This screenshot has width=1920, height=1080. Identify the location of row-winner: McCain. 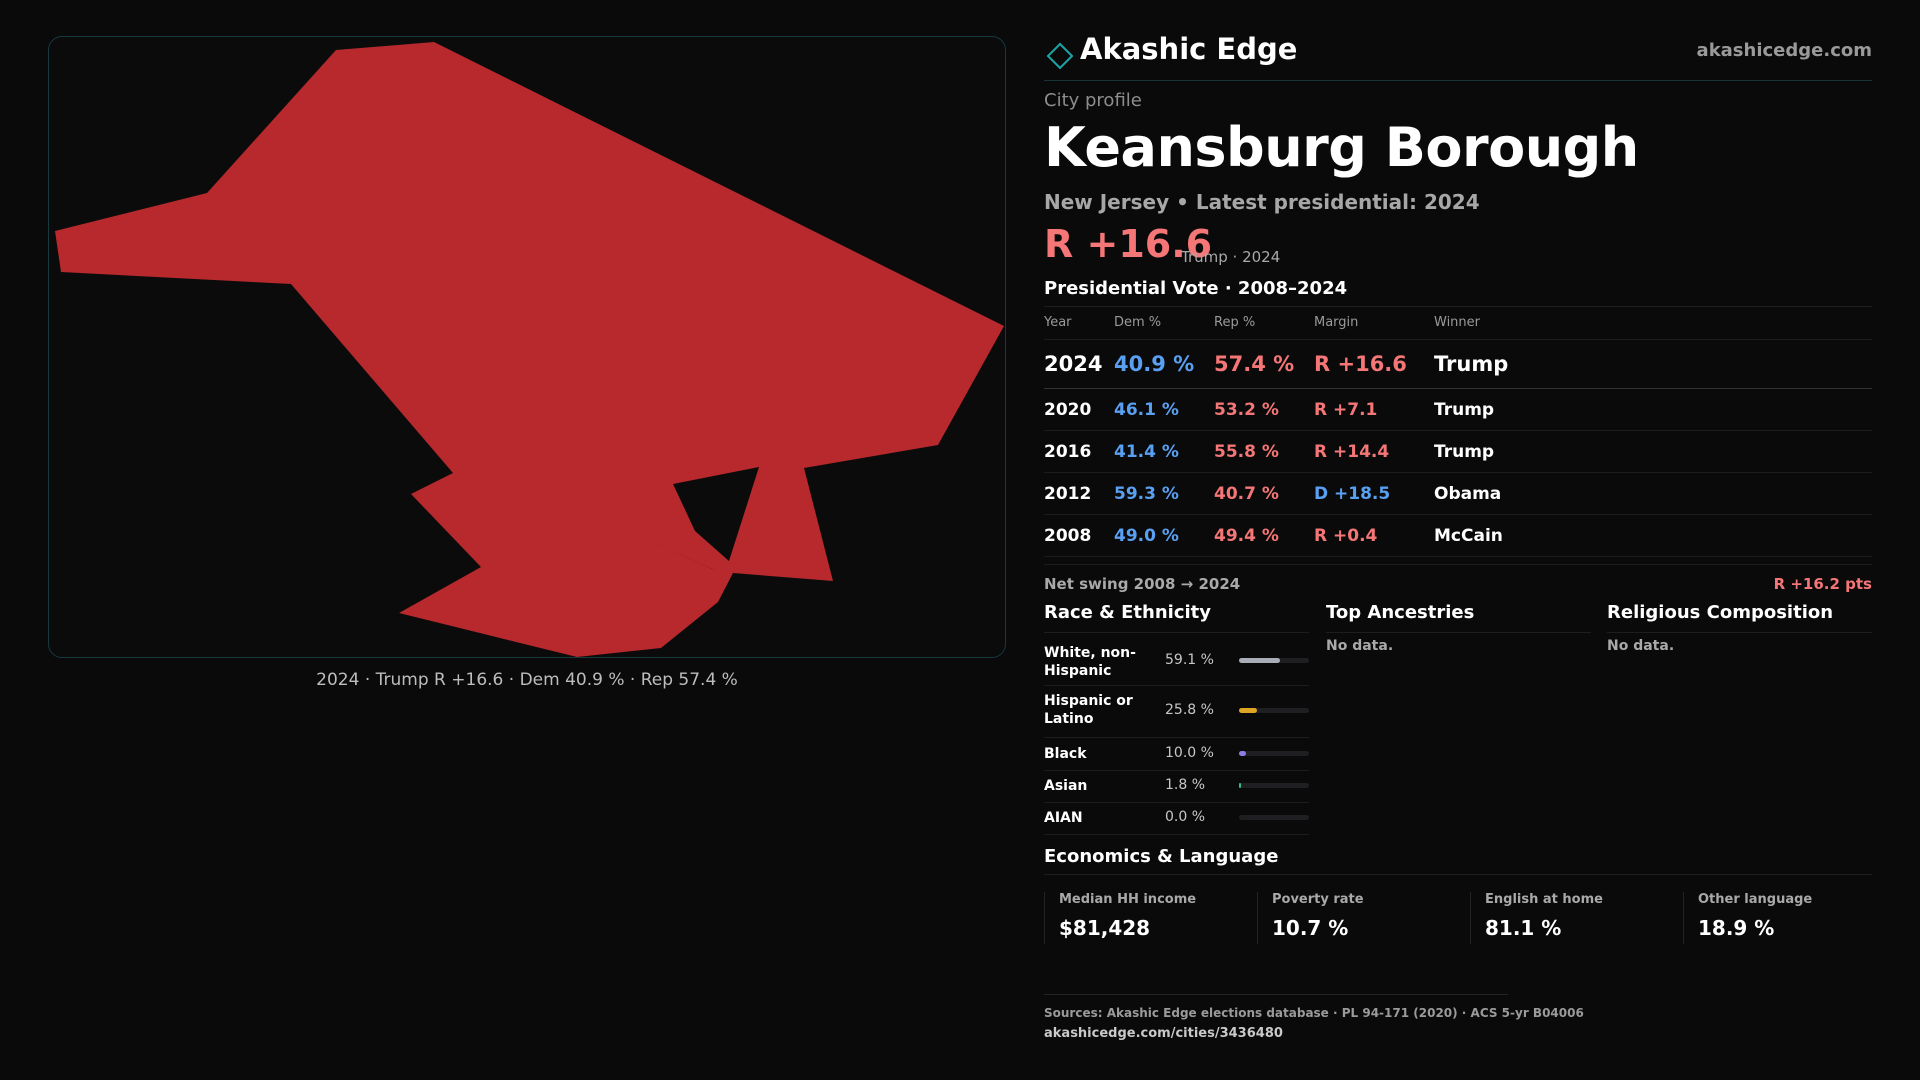
(1468, 536).